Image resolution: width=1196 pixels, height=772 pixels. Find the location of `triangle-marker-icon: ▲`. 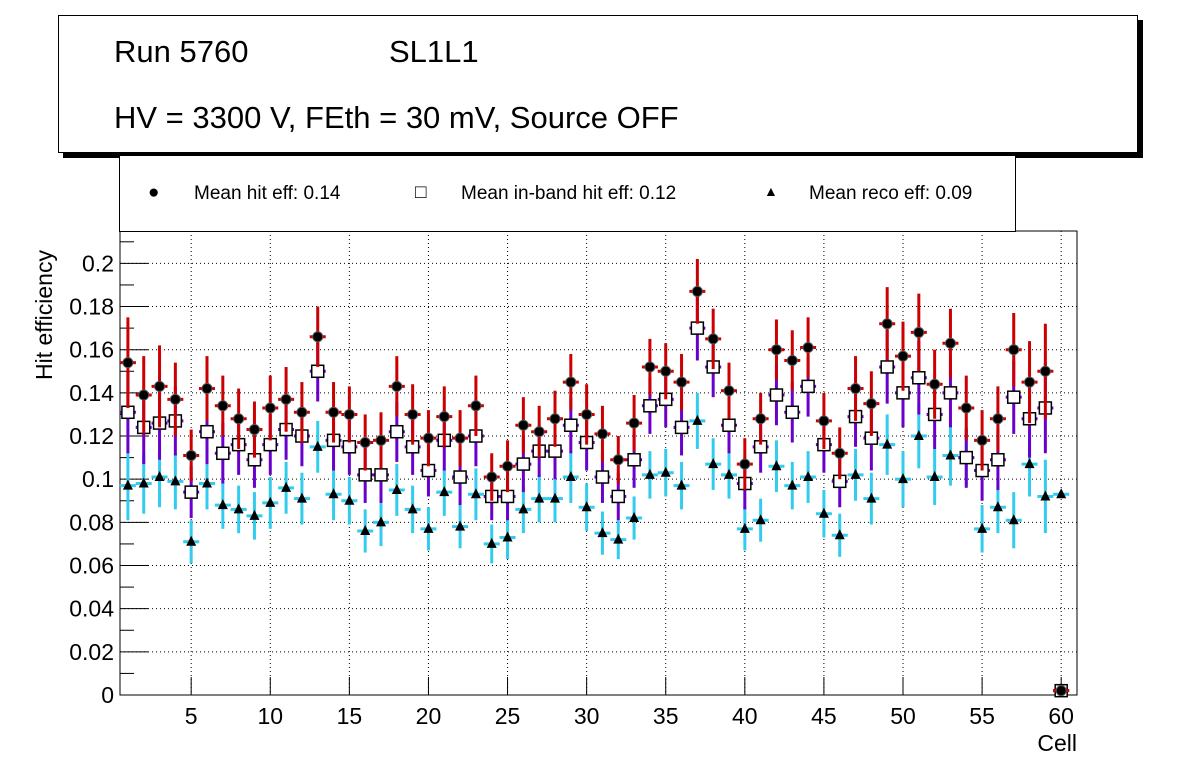

triangle-marker-icon: ▲ is located at coordinates (771, 191).